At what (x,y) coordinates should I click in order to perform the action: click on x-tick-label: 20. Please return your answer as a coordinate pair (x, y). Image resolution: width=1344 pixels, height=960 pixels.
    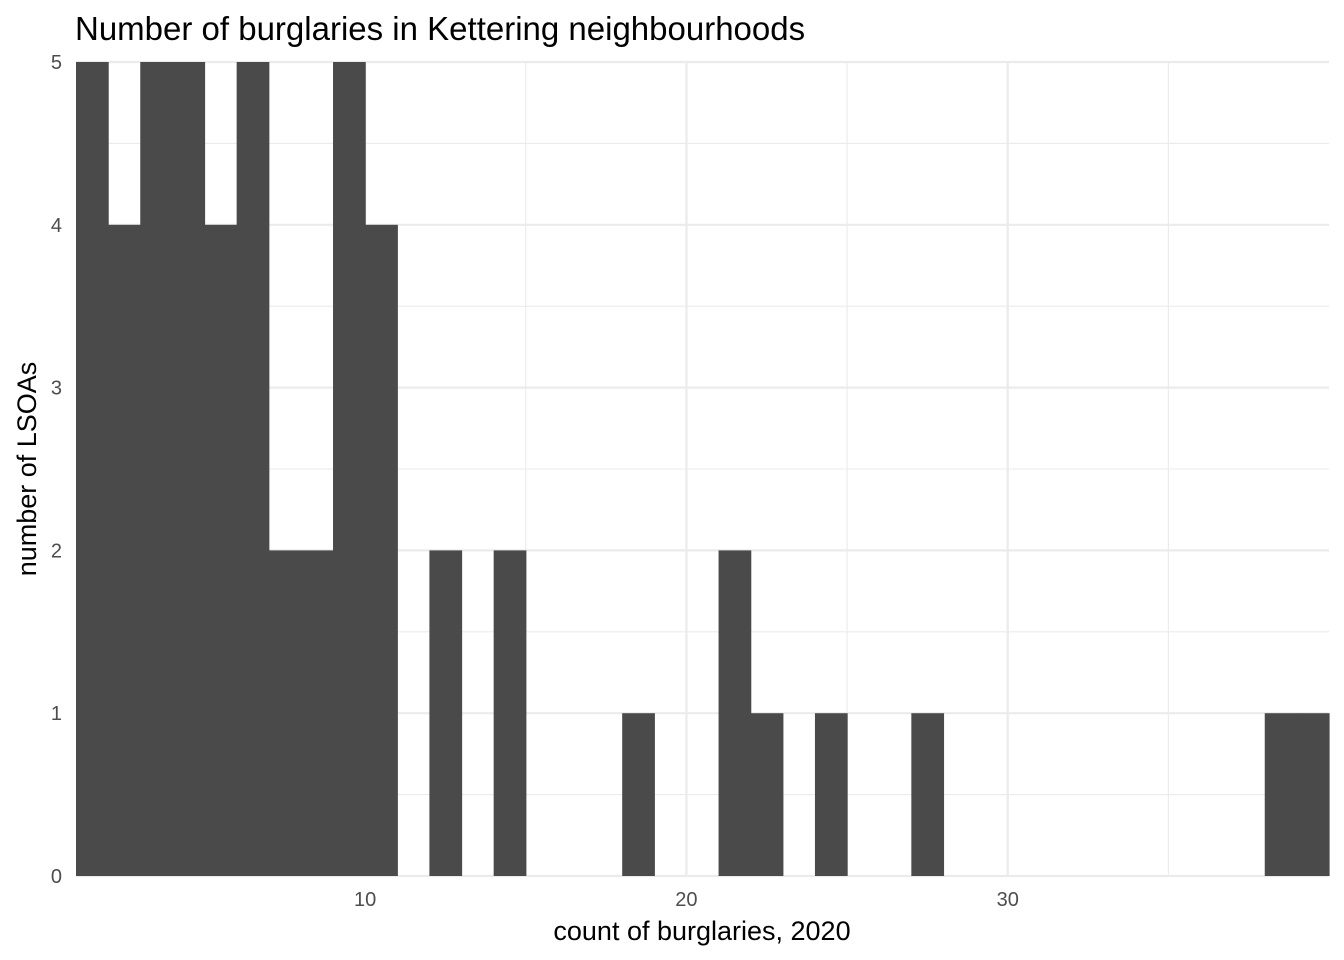
    Looking at the image, I should click on (686, 900).